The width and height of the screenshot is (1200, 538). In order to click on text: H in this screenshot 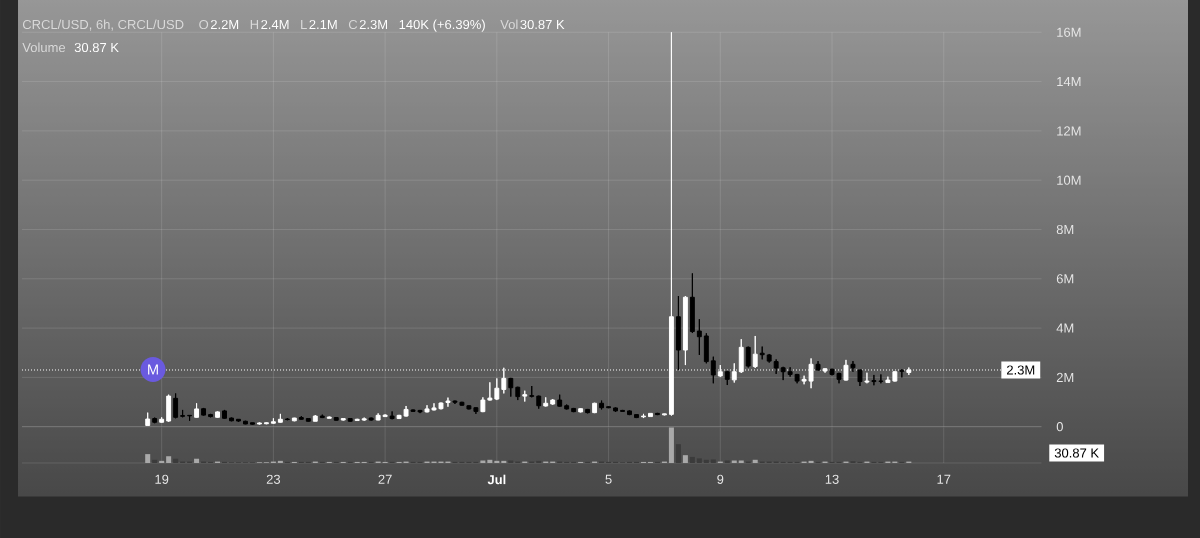, I will do `click(254, 24)`.